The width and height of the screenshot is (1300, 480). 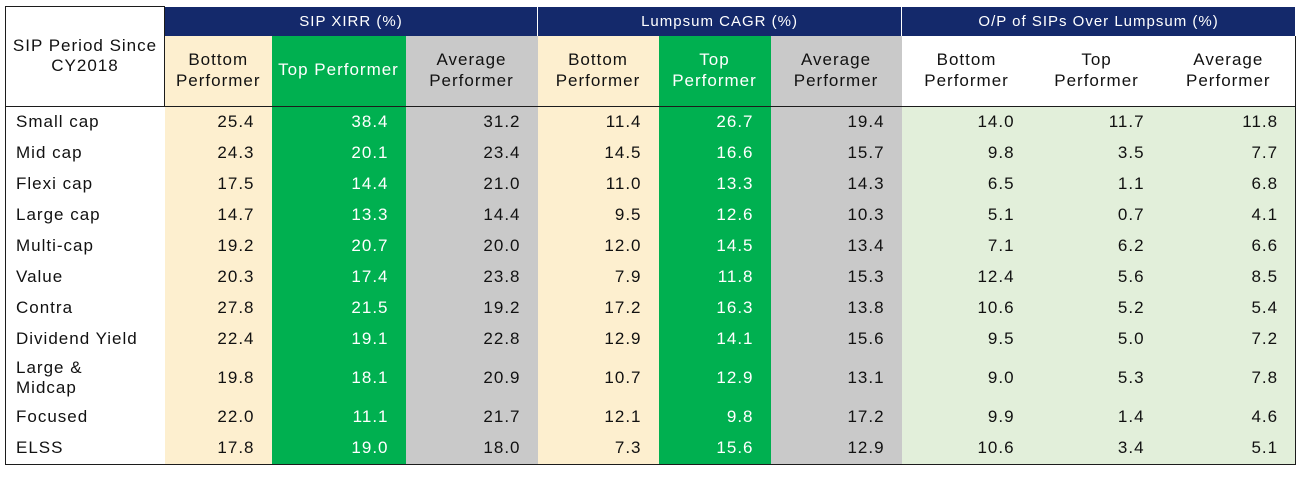 What do you see at coordinates (471, 184) in the screenshot?
I see `value-cell: 21.0` at bounding box center [471, 184].